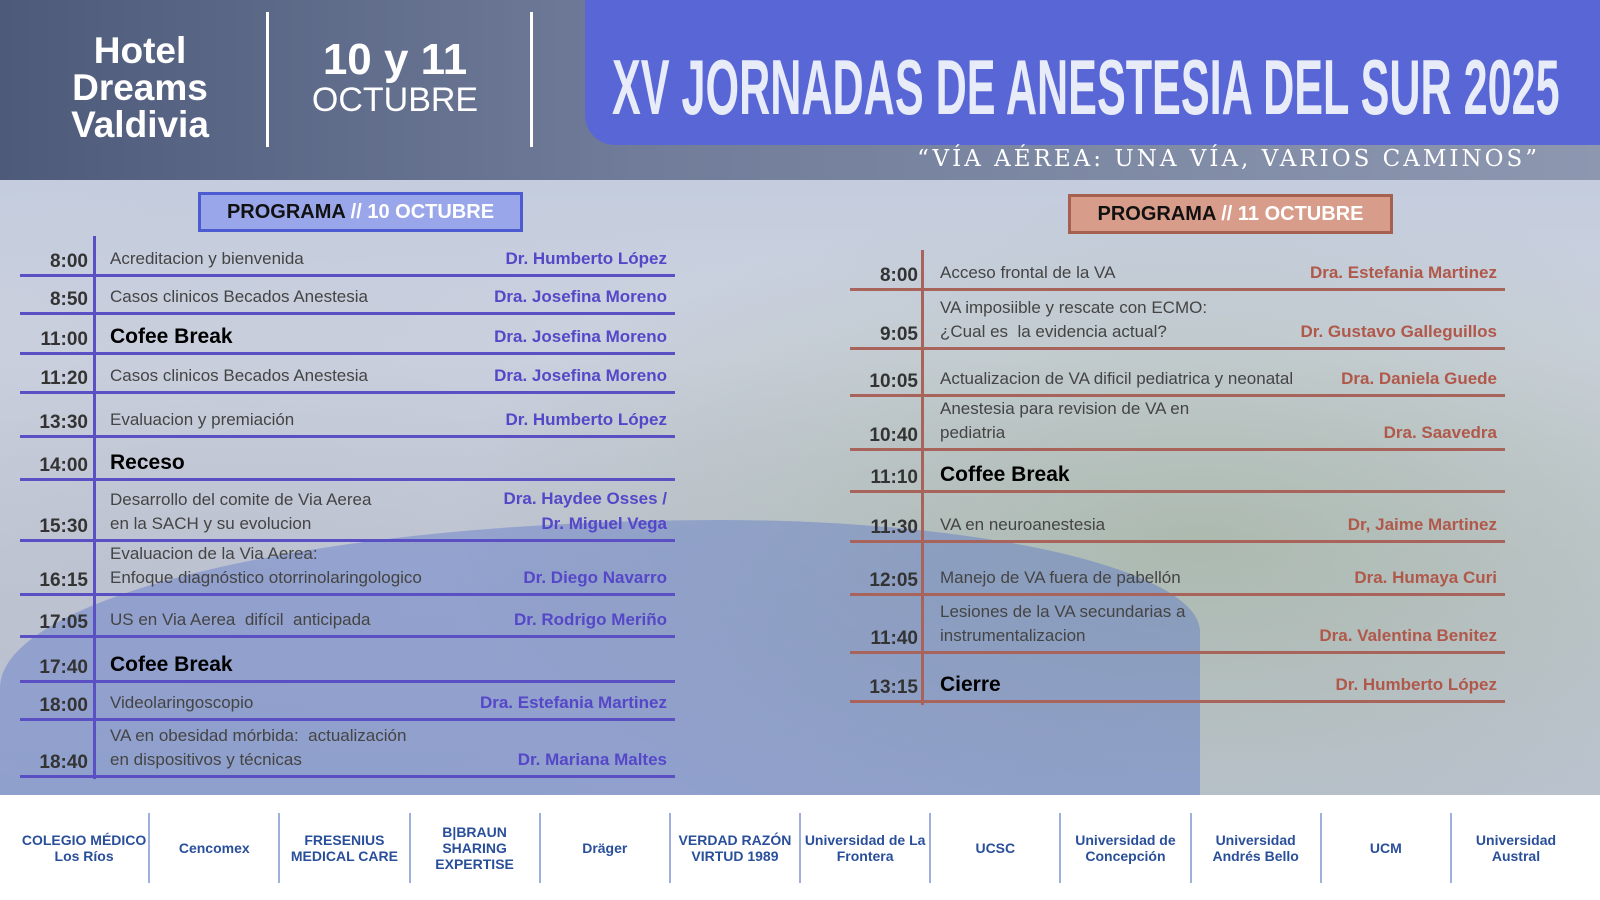 The image size is (1600, 900). What do you see at coordinates (63, 580) in the screenshot?
I see `session-time: 16:15` at bounding box center [63, 580].